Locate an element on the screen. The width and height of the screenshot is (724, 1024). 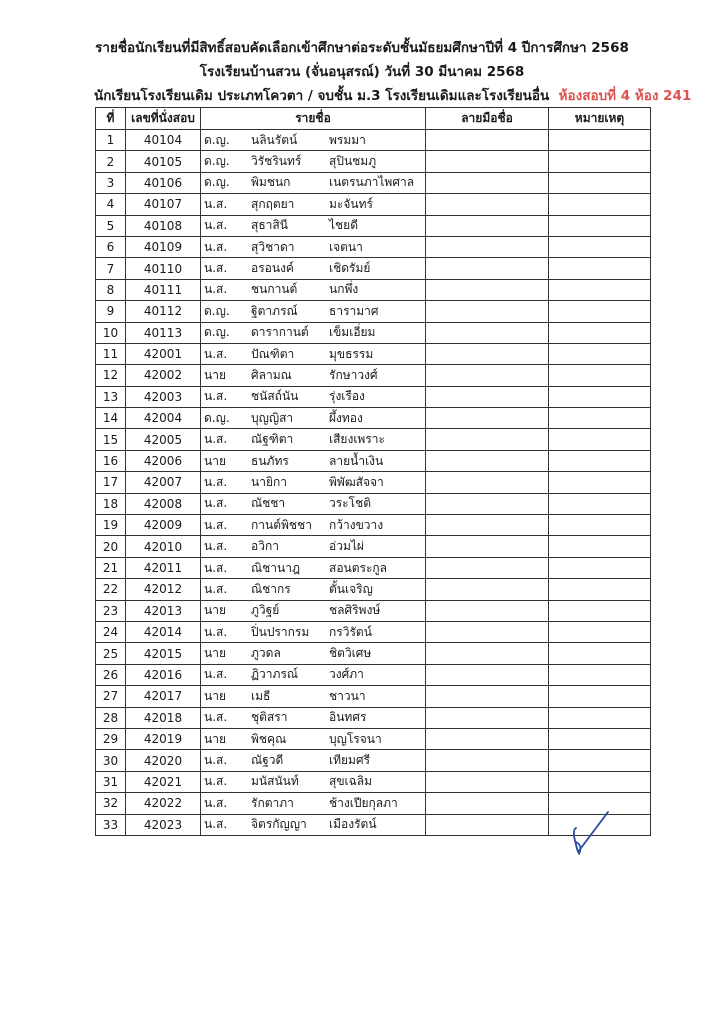
first-name: ชนกานต์ is located at coordinates (290, 290).